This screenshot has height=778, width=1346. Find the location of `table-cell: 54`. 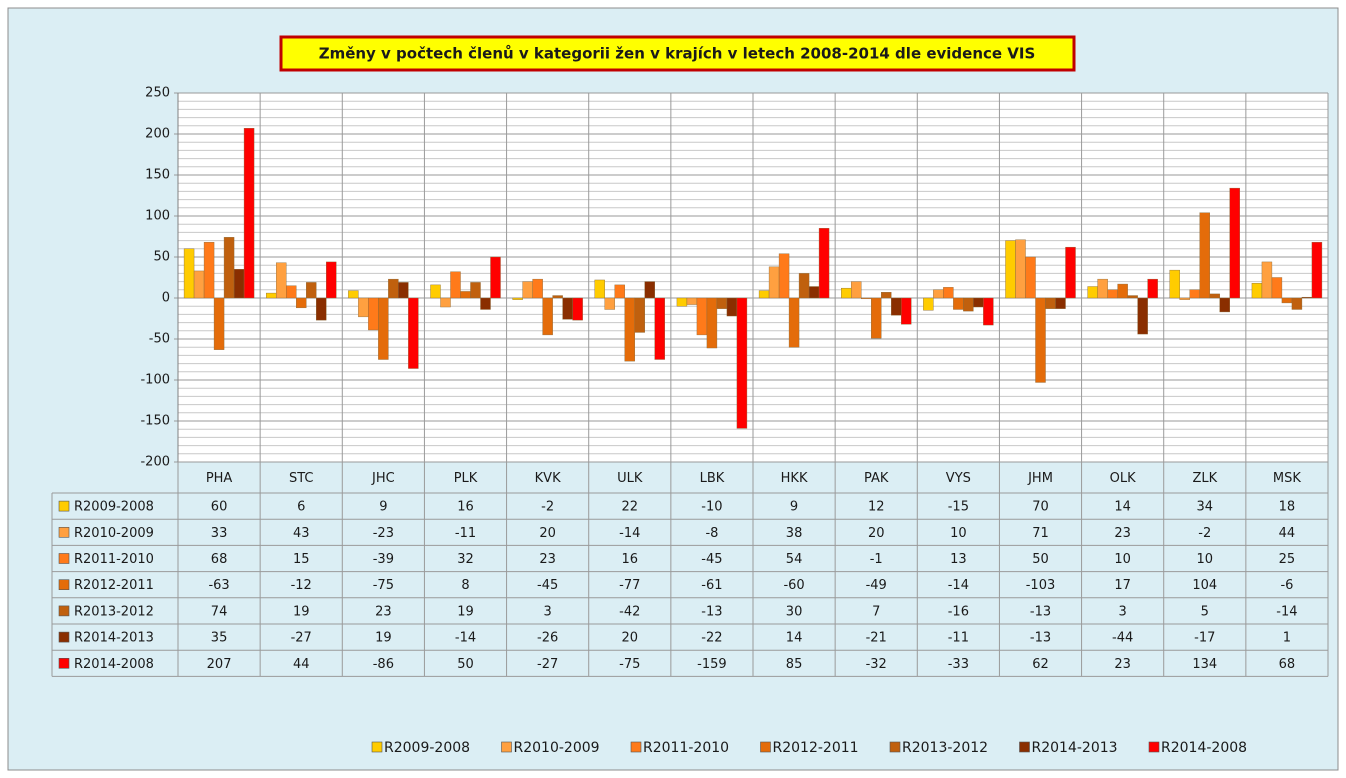

table-cell: 54 is located at coordinates (794, 559).